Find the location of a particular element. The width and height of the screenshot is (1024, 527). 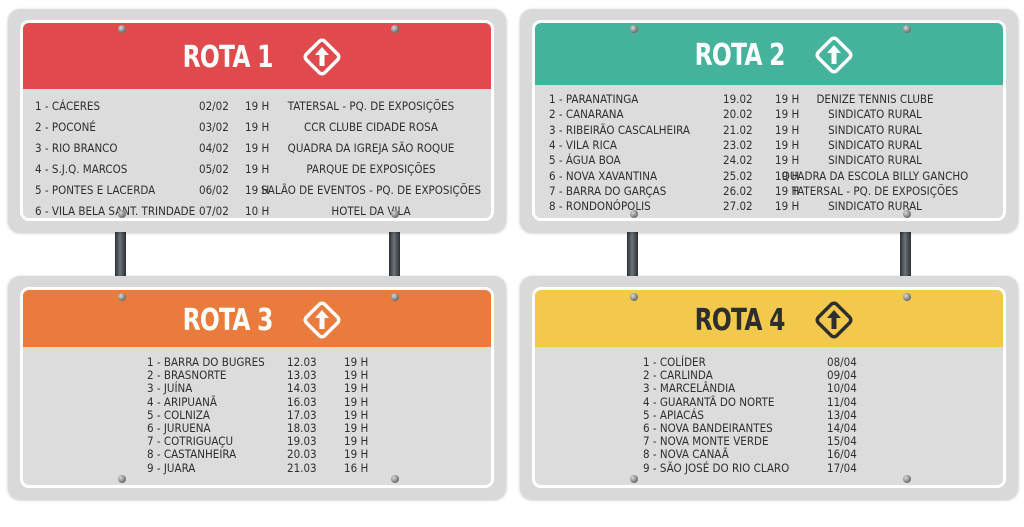

schedule-city: 8 - CASTANHEIRA is located at coordinates (192, 454).